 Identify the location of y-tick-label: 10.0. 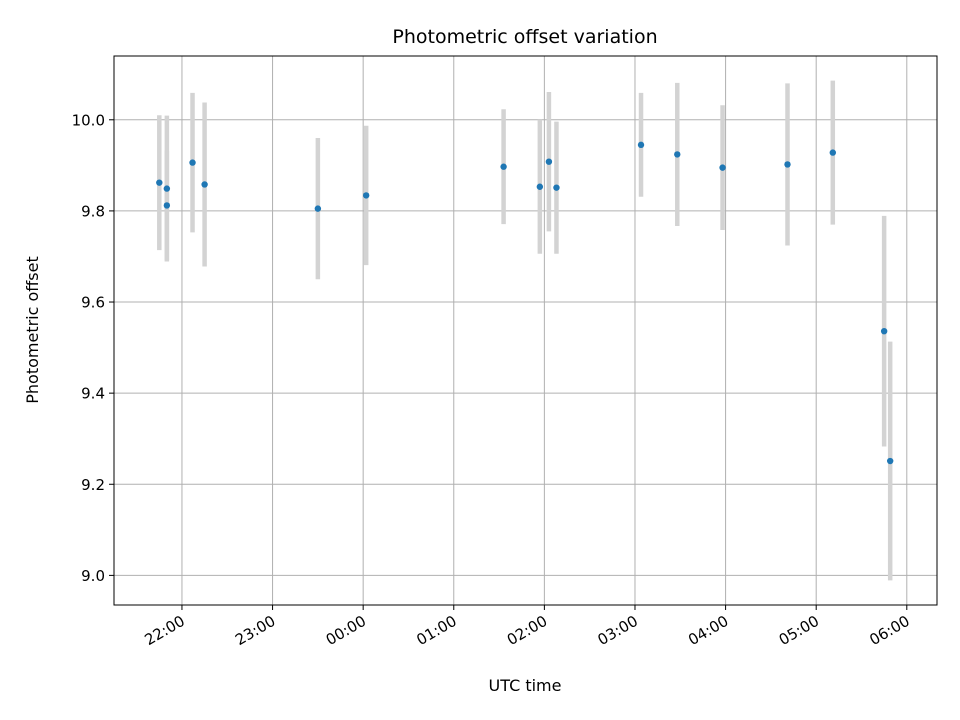
(88, 120).